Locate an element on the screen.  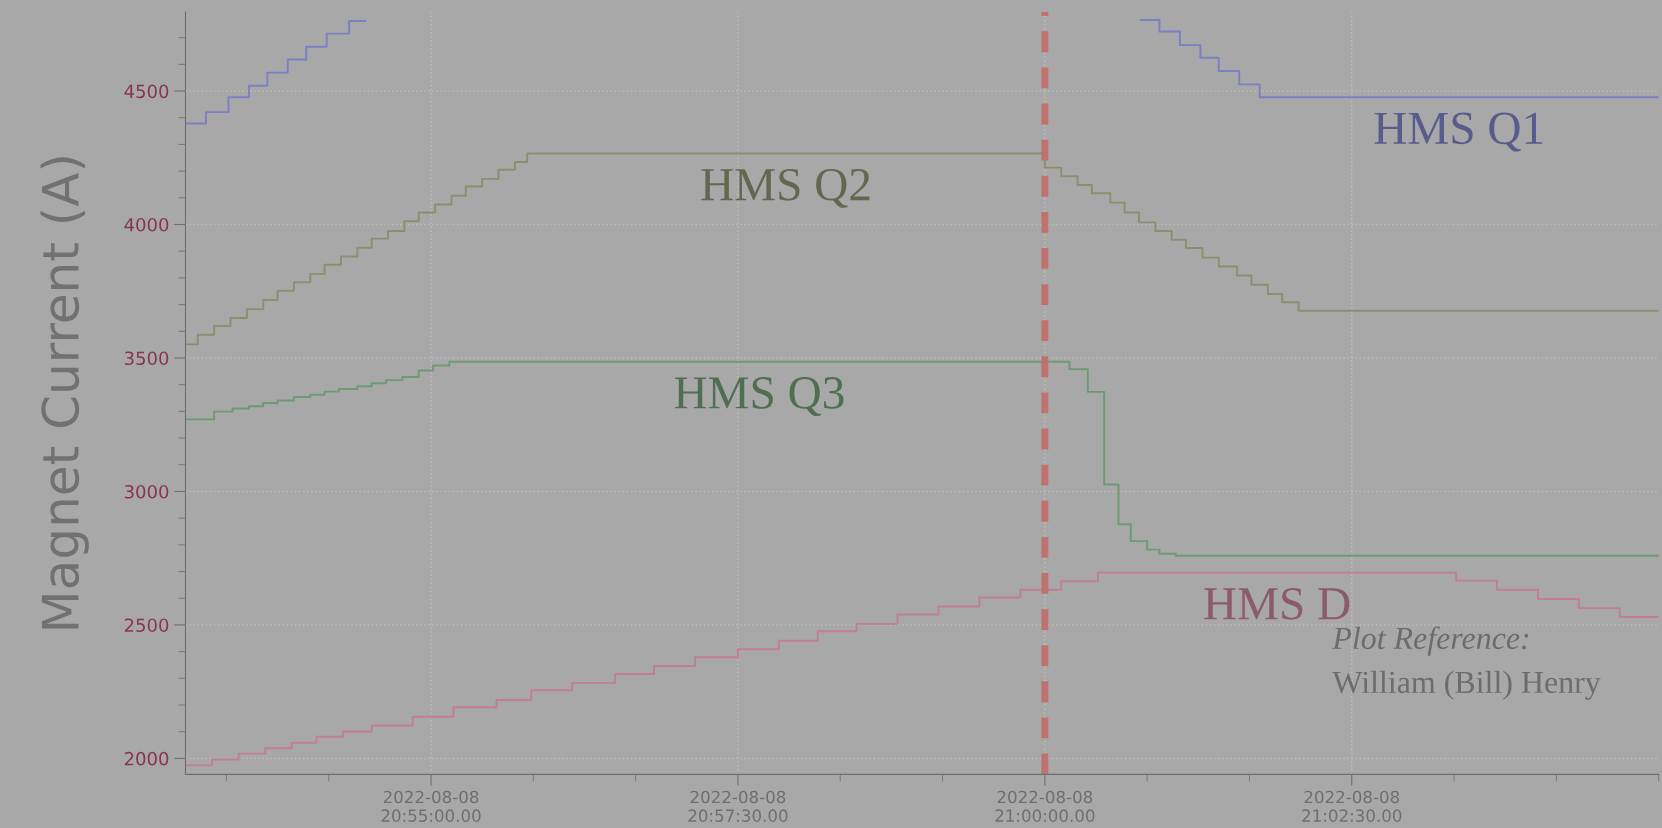
annotation: William (Bill) Henry is located at coordinates (1466, 685).